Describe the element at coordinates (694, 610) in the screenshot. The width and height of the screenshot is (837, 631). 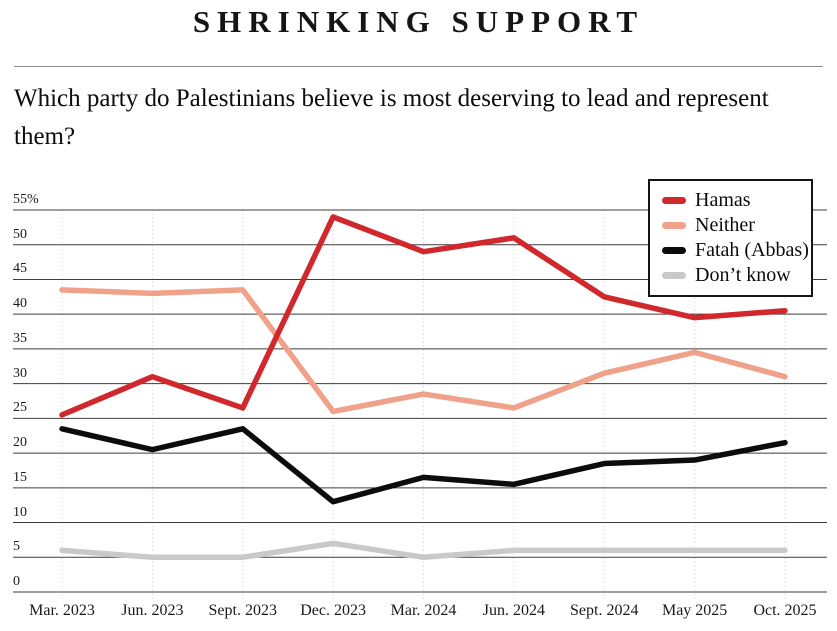
I see `x-tick-label: May 2025` at that location.